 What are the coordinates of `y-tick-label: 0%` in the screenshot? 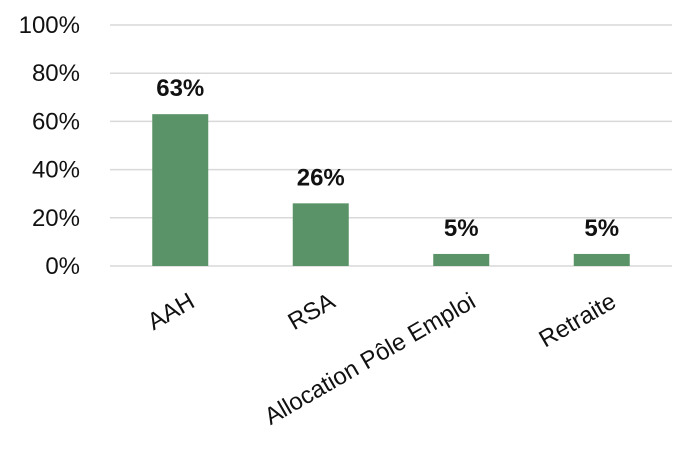 It's located at (62, 266).